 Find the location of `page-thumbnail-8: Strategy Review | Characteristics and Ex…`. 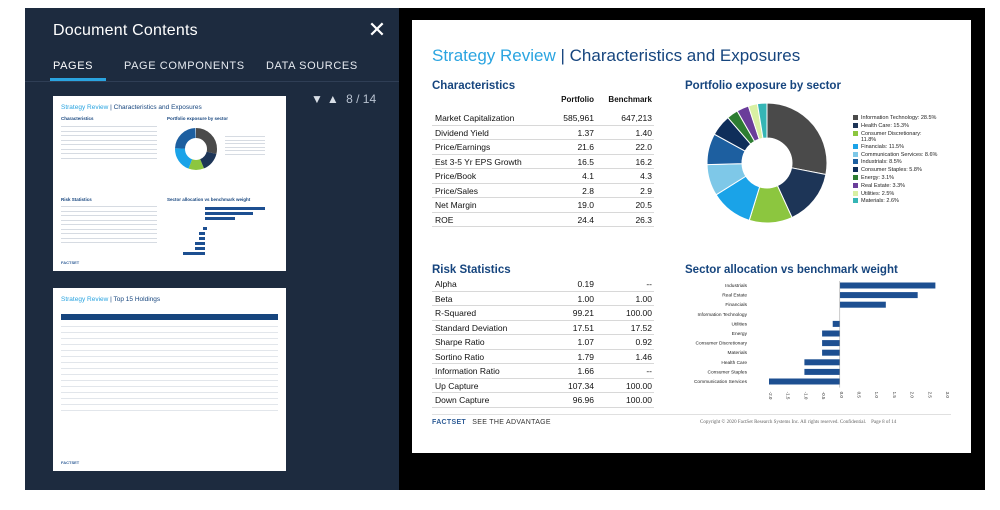

page-thumbnail-8: Strategy Review | Characteristics and Ex… is located at coordinates (169, 183).